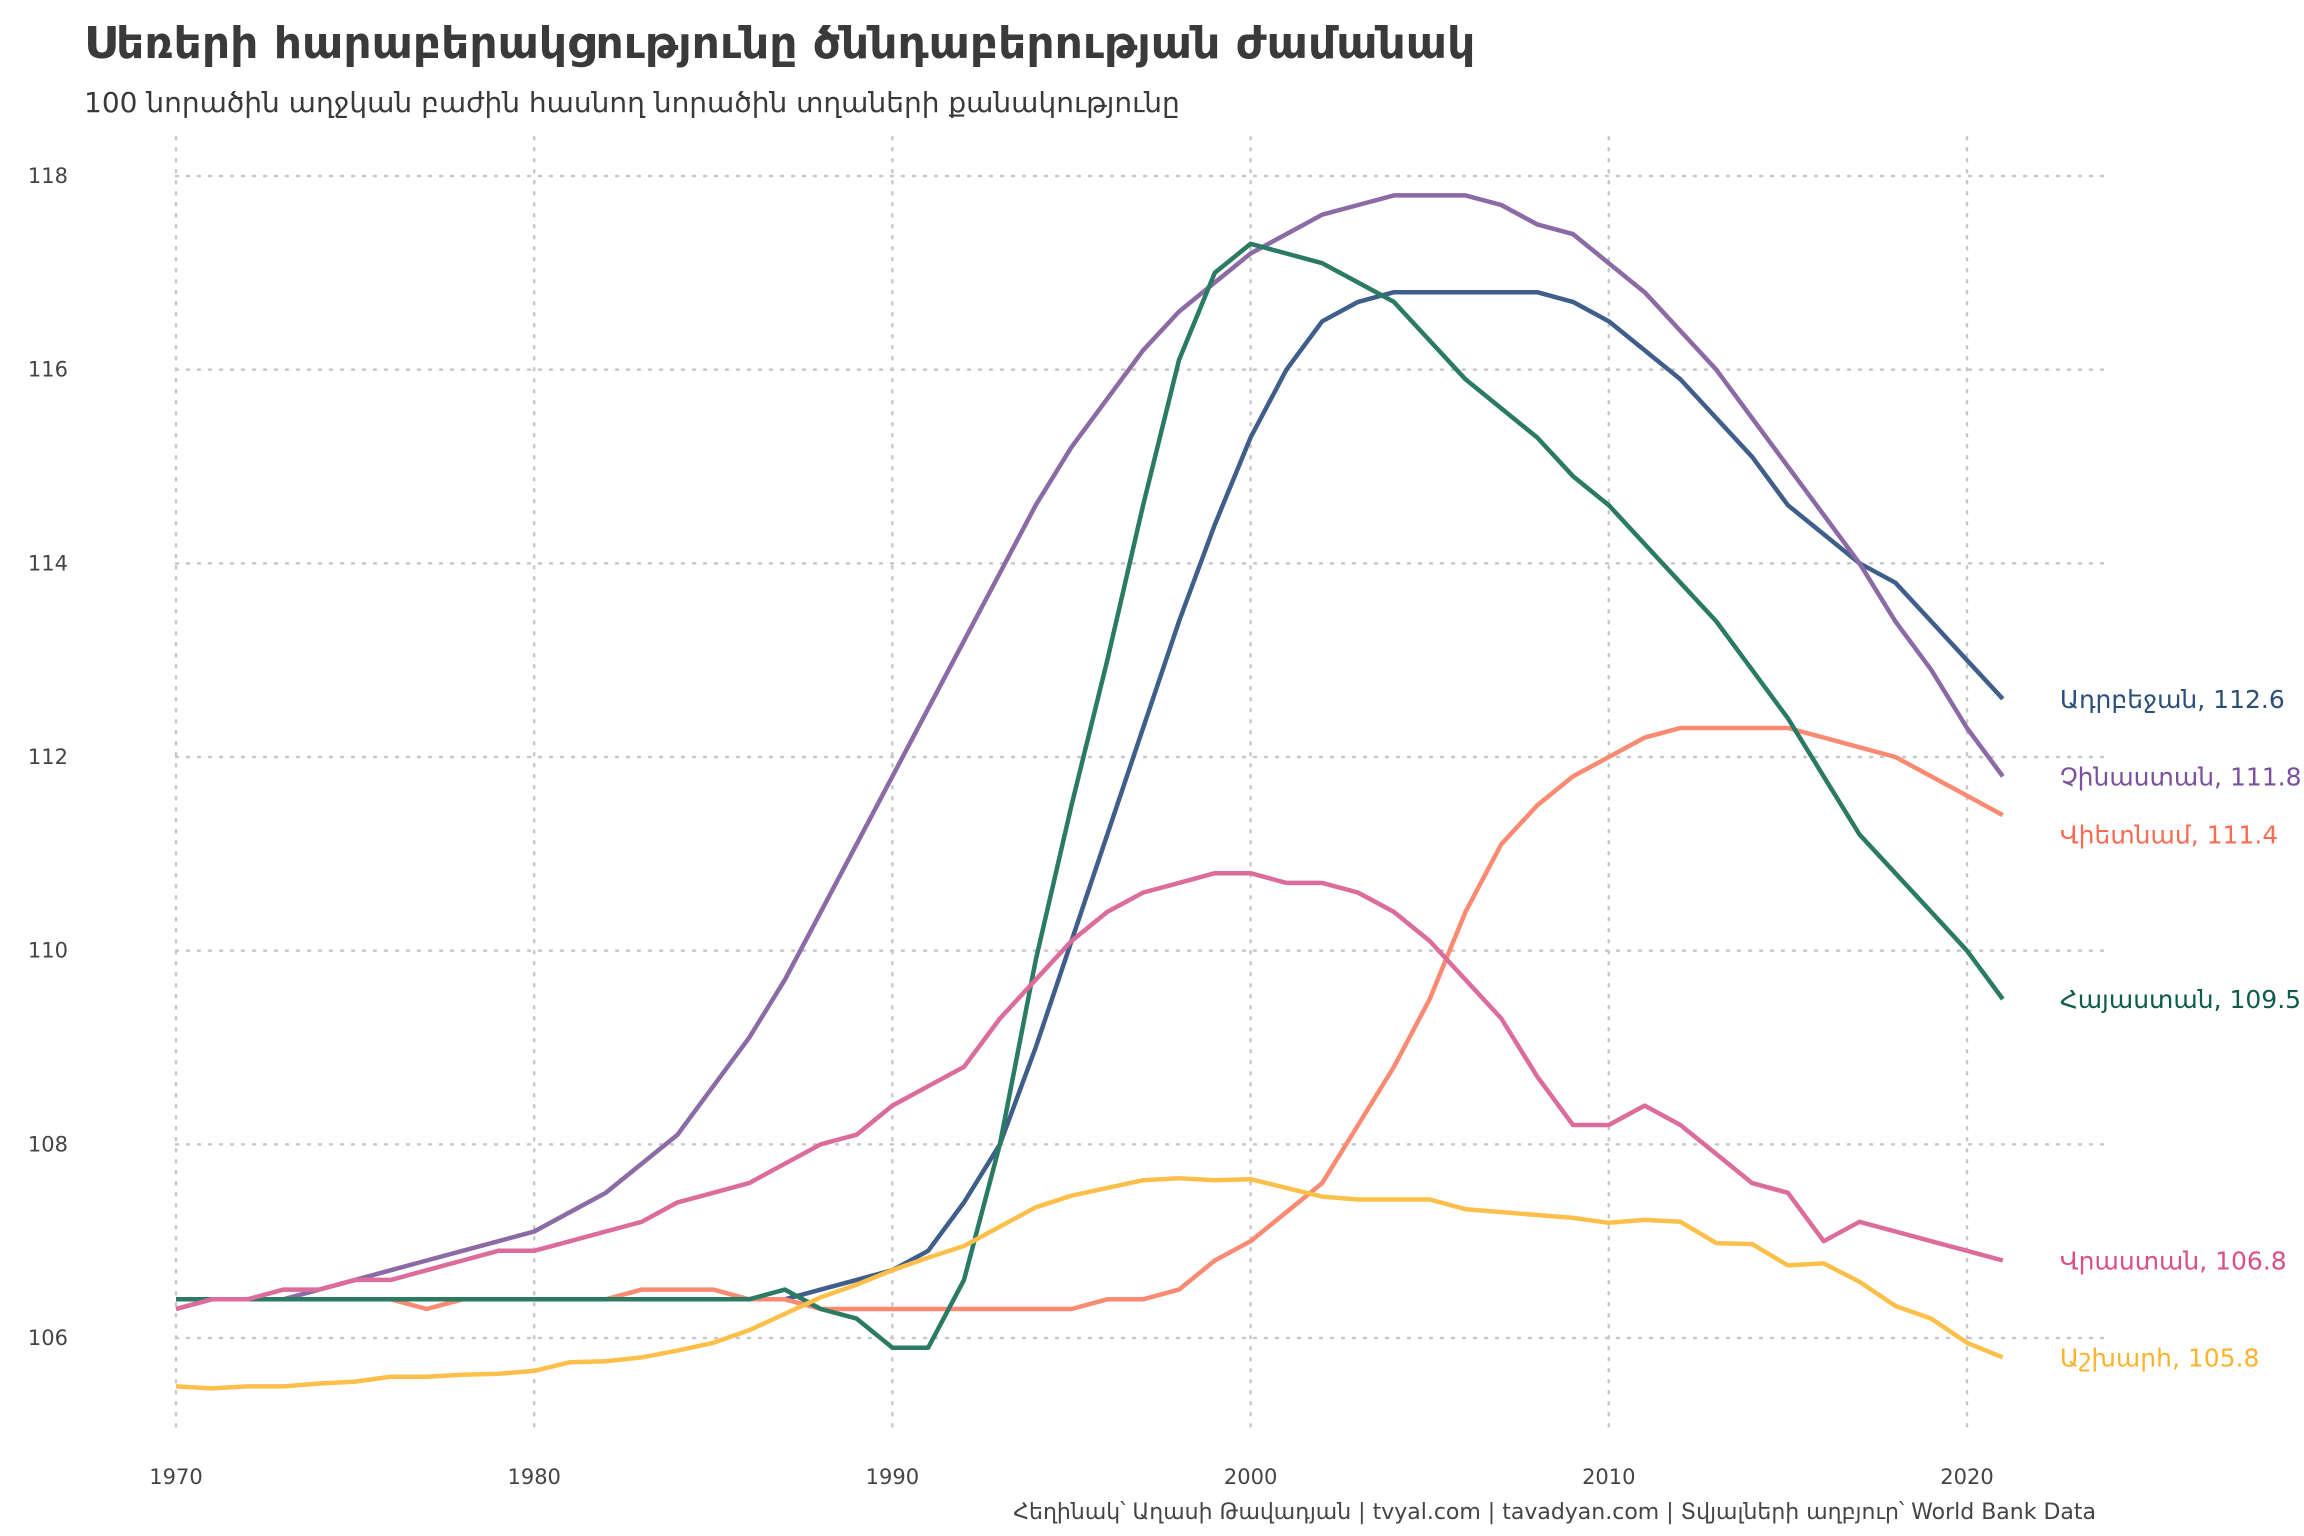 The width and height of the screenshot is (2304, 1536). Describe the element at coordinates (1250, 1477) in the screenshot. I see `x-tick-label: 2000` at that location.